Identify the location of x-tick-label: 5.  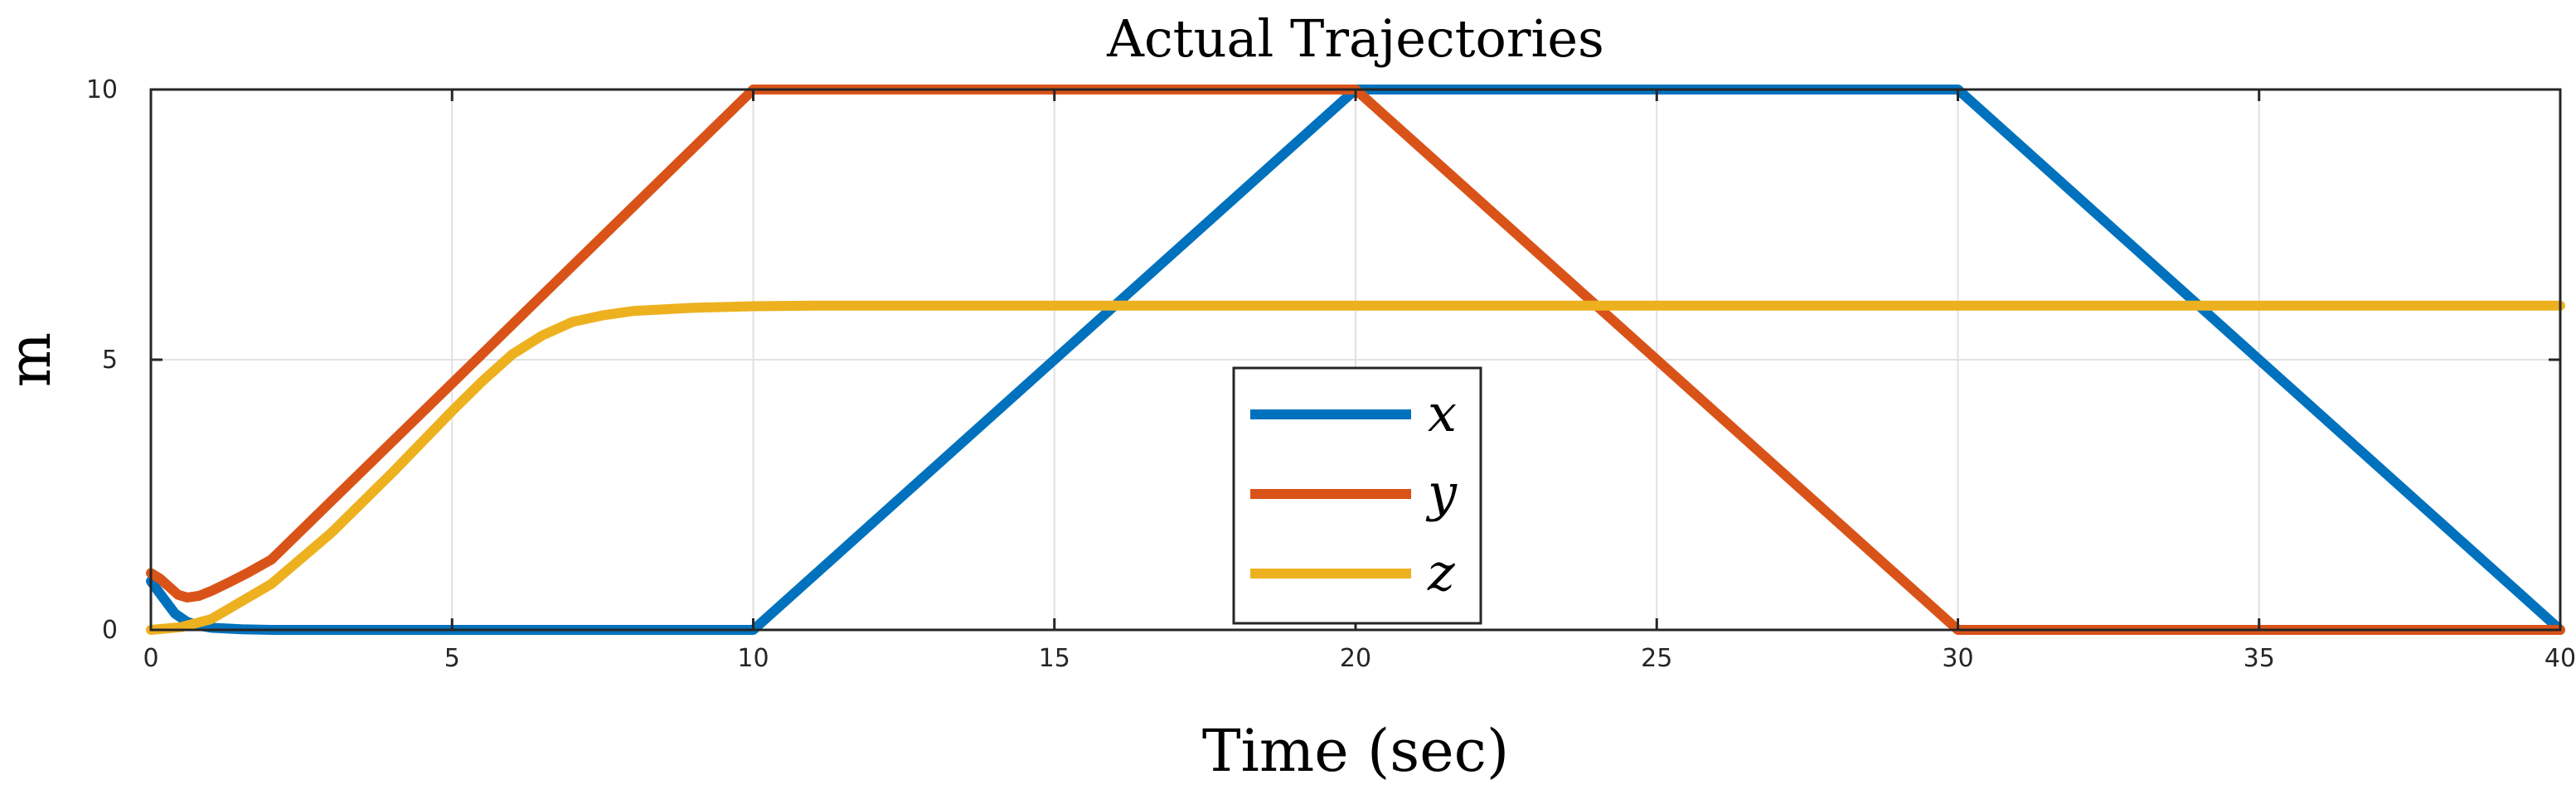
(452, 659).